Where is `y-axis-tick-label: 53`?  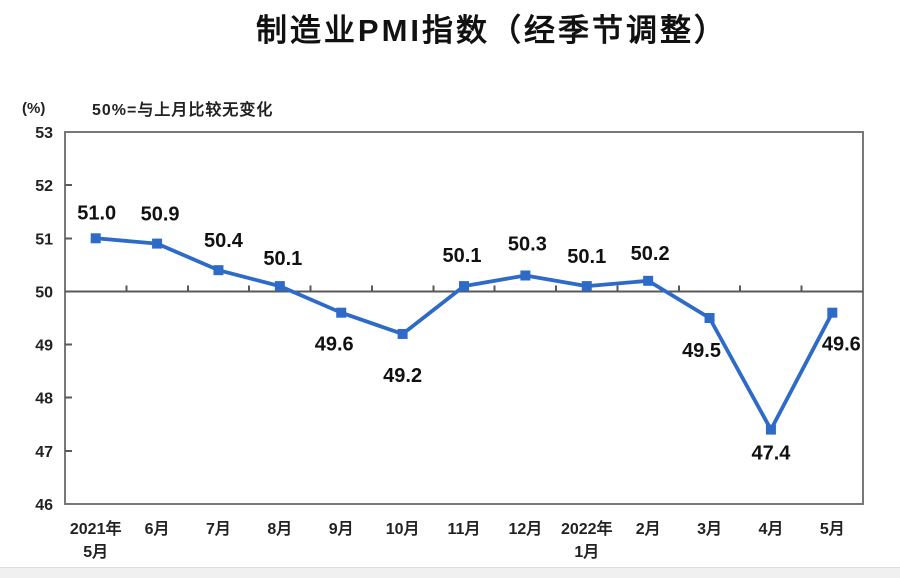
y-axis-tick-label: 53 is located at coordinates (44, 133).